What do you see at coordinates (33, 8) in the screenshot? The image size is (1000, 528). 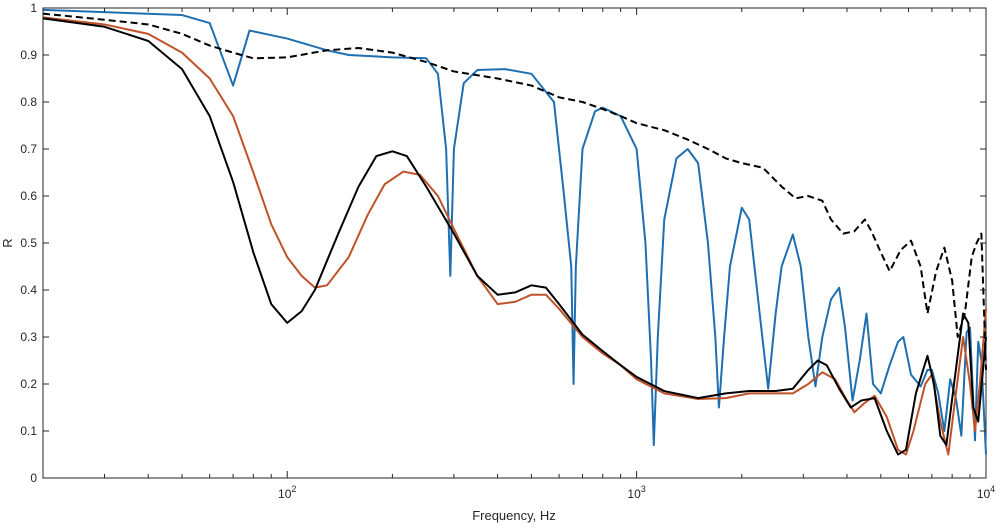 I see `y-tick-label: 1` at bounding box center [33, 8].